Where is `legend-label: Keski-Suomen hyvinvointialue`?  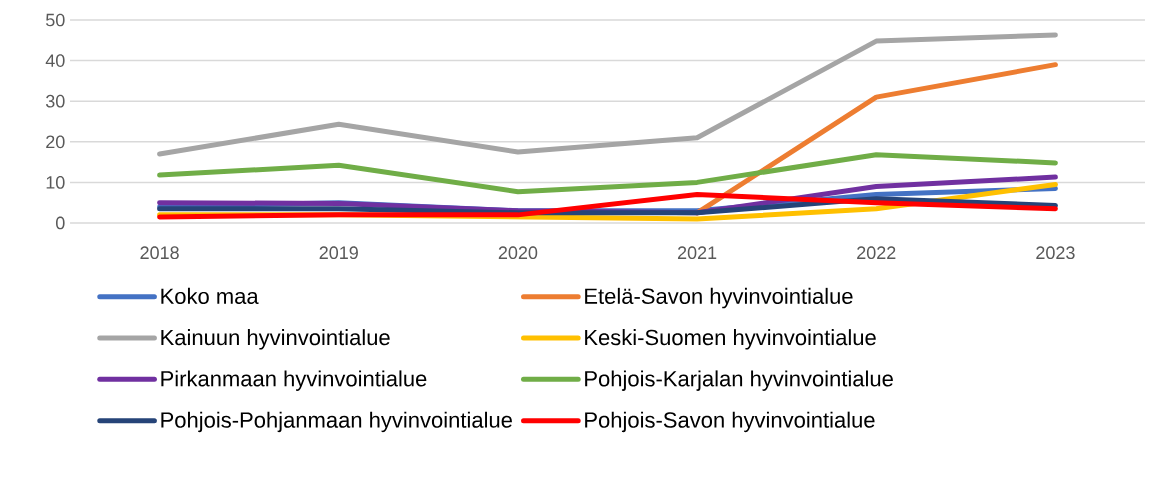
legend-label: Keski-Suomen hyvinvointialue is located at coordinates (730, 339).